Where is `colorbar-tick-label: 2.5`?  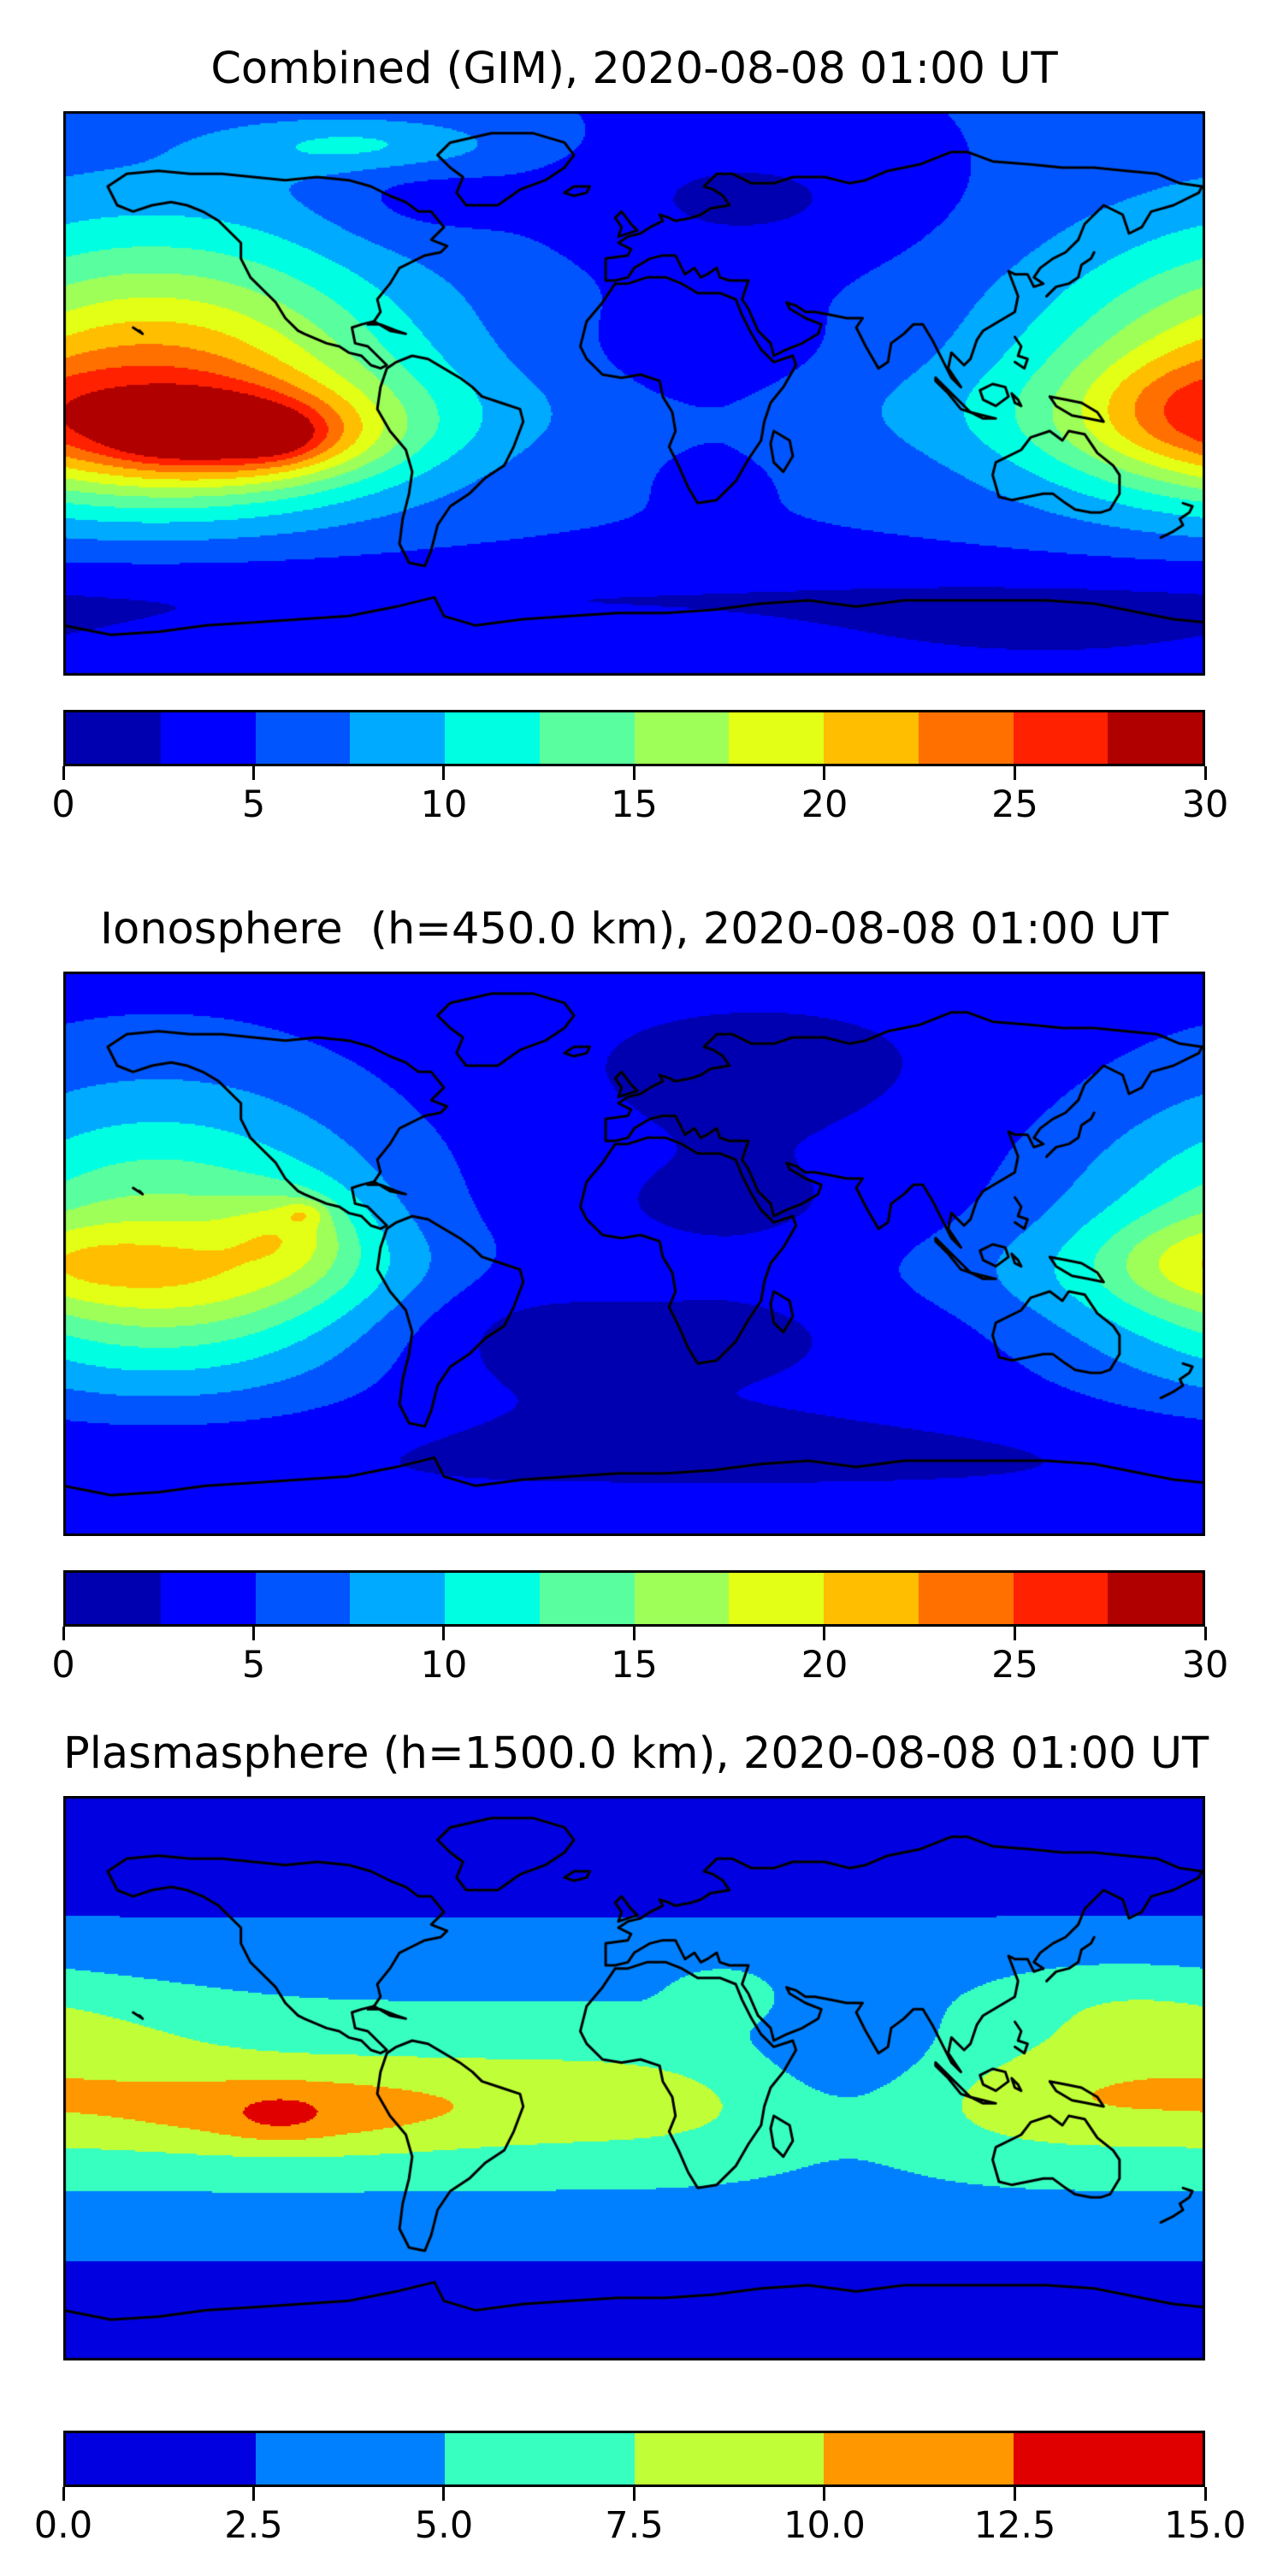 colorbar-tick-label: 2.5 is located at coordinates (253, 2525).